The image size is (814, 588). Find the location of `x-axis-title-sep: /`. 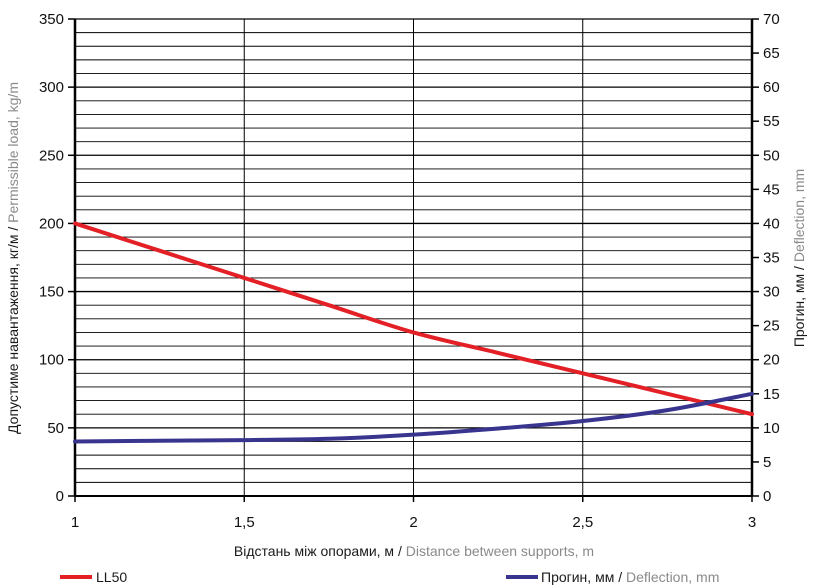

x-axis-title-sep: / is located at coordinates (400, 551).